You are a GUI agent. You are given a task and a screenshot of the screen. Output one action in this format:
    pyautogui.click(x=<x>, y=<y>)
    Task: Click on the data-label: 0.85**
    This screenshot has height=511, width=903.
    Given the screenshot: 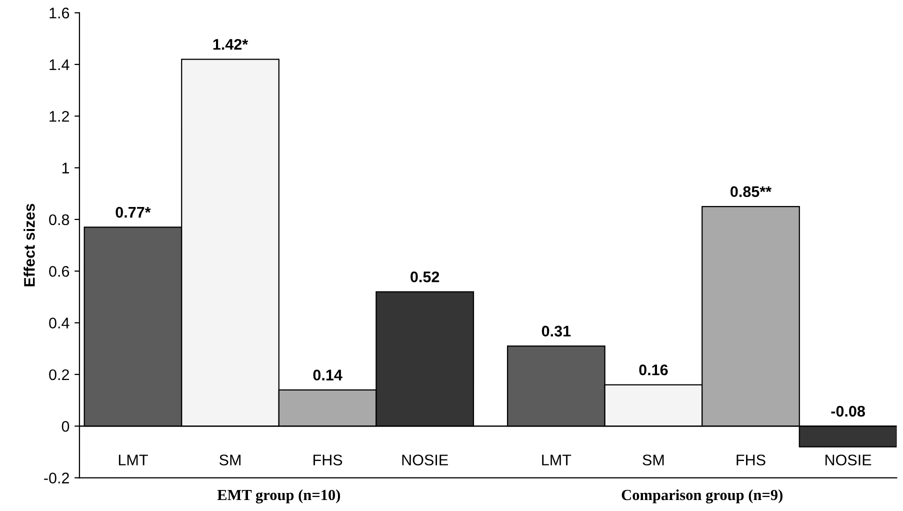 What is the action you would take?
    pyautogui.click(x=751, y=192)
    